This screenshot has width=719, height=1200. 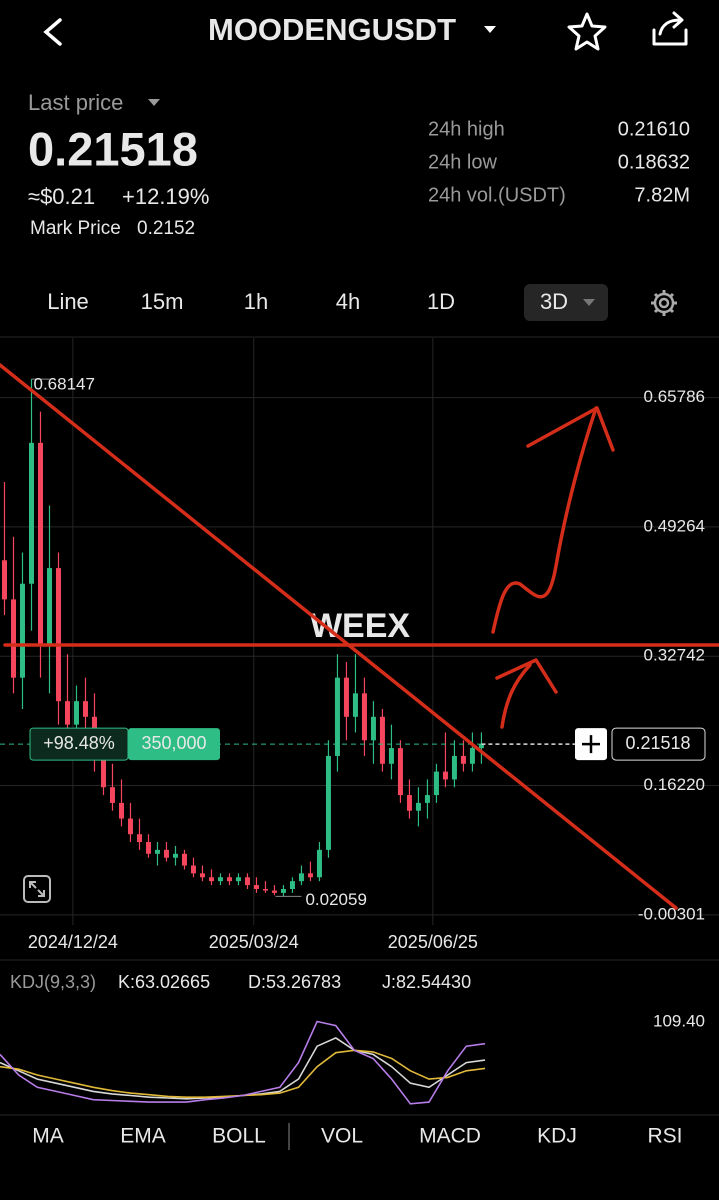 What do you see at coordinates (674, 525) in the screenshot?
I see `y-tick-label: 0.49264` at bounding box center [674, 525].